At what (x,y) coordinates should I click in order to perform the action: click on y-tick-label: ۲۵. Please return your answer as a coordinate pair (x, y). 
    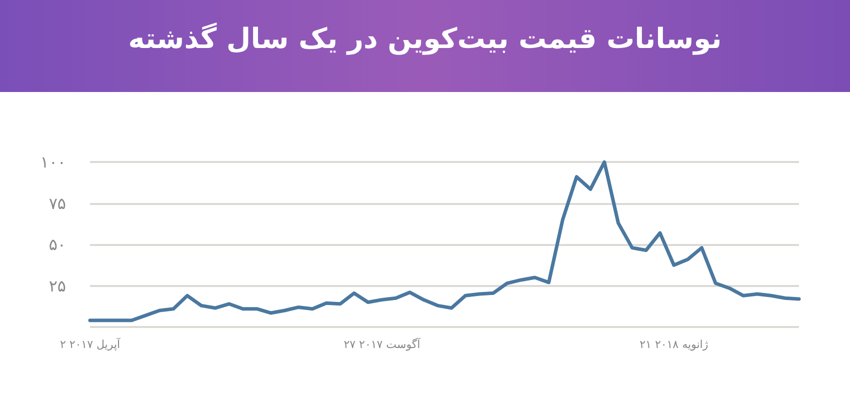
    Looking at the image, I should click on (57, 286).